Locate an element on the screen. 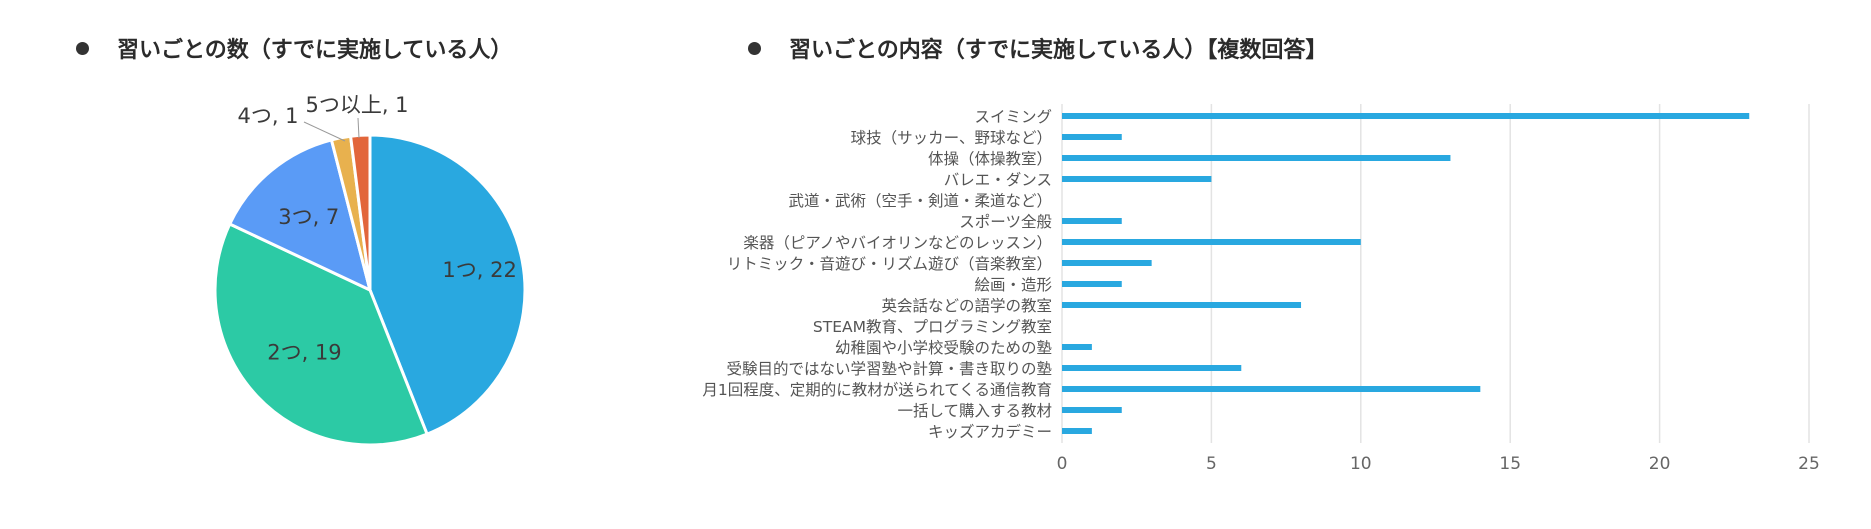 This screenshot has height=529, width=1871. y-category-label: 幼稚園や小学校受験のための塾 is located at coordinates (943, 348).